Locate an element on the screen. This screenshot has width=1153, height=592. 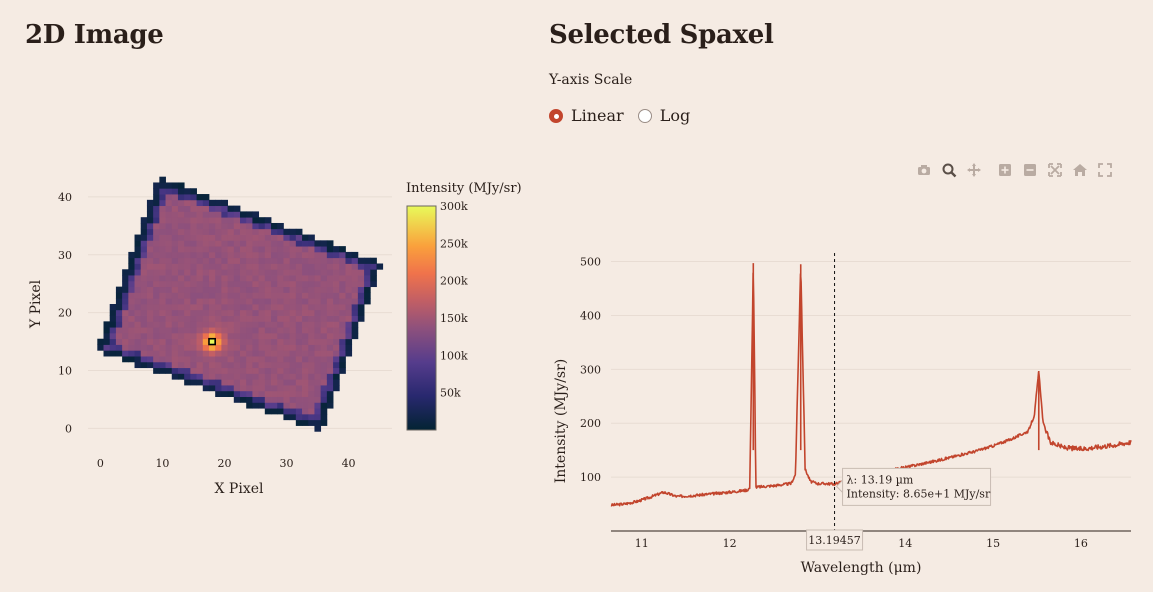
radio-linear: Linear is located at coordinates (586, 115).